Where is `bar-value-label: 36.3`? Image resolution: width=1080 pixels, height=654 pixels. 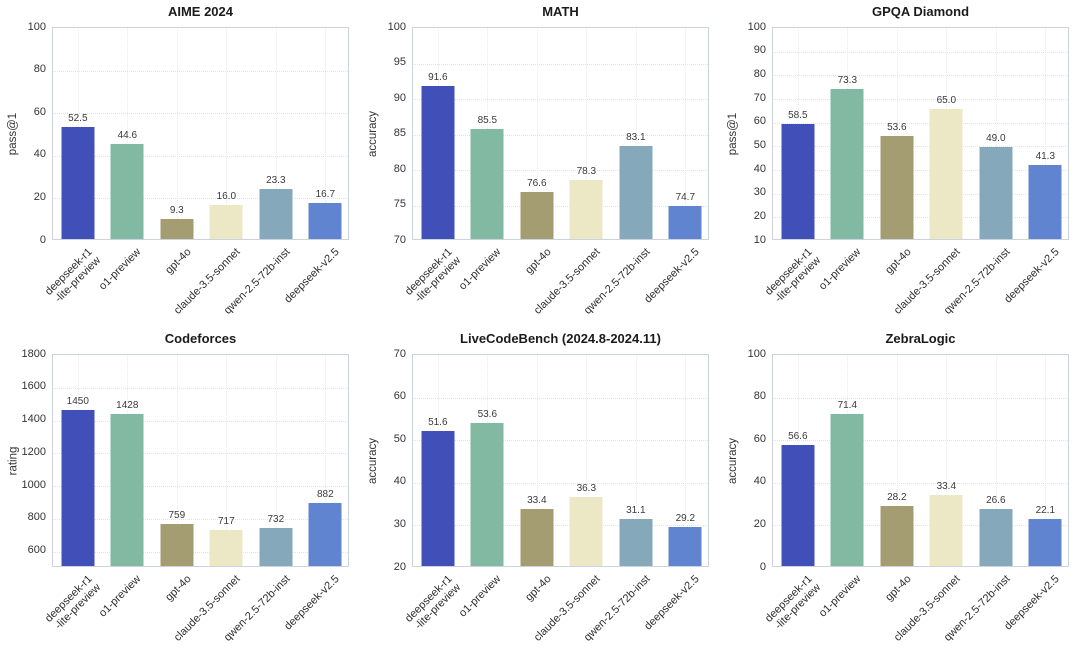 bar-value-label: 36.3 is located at coordinates (586, 488).